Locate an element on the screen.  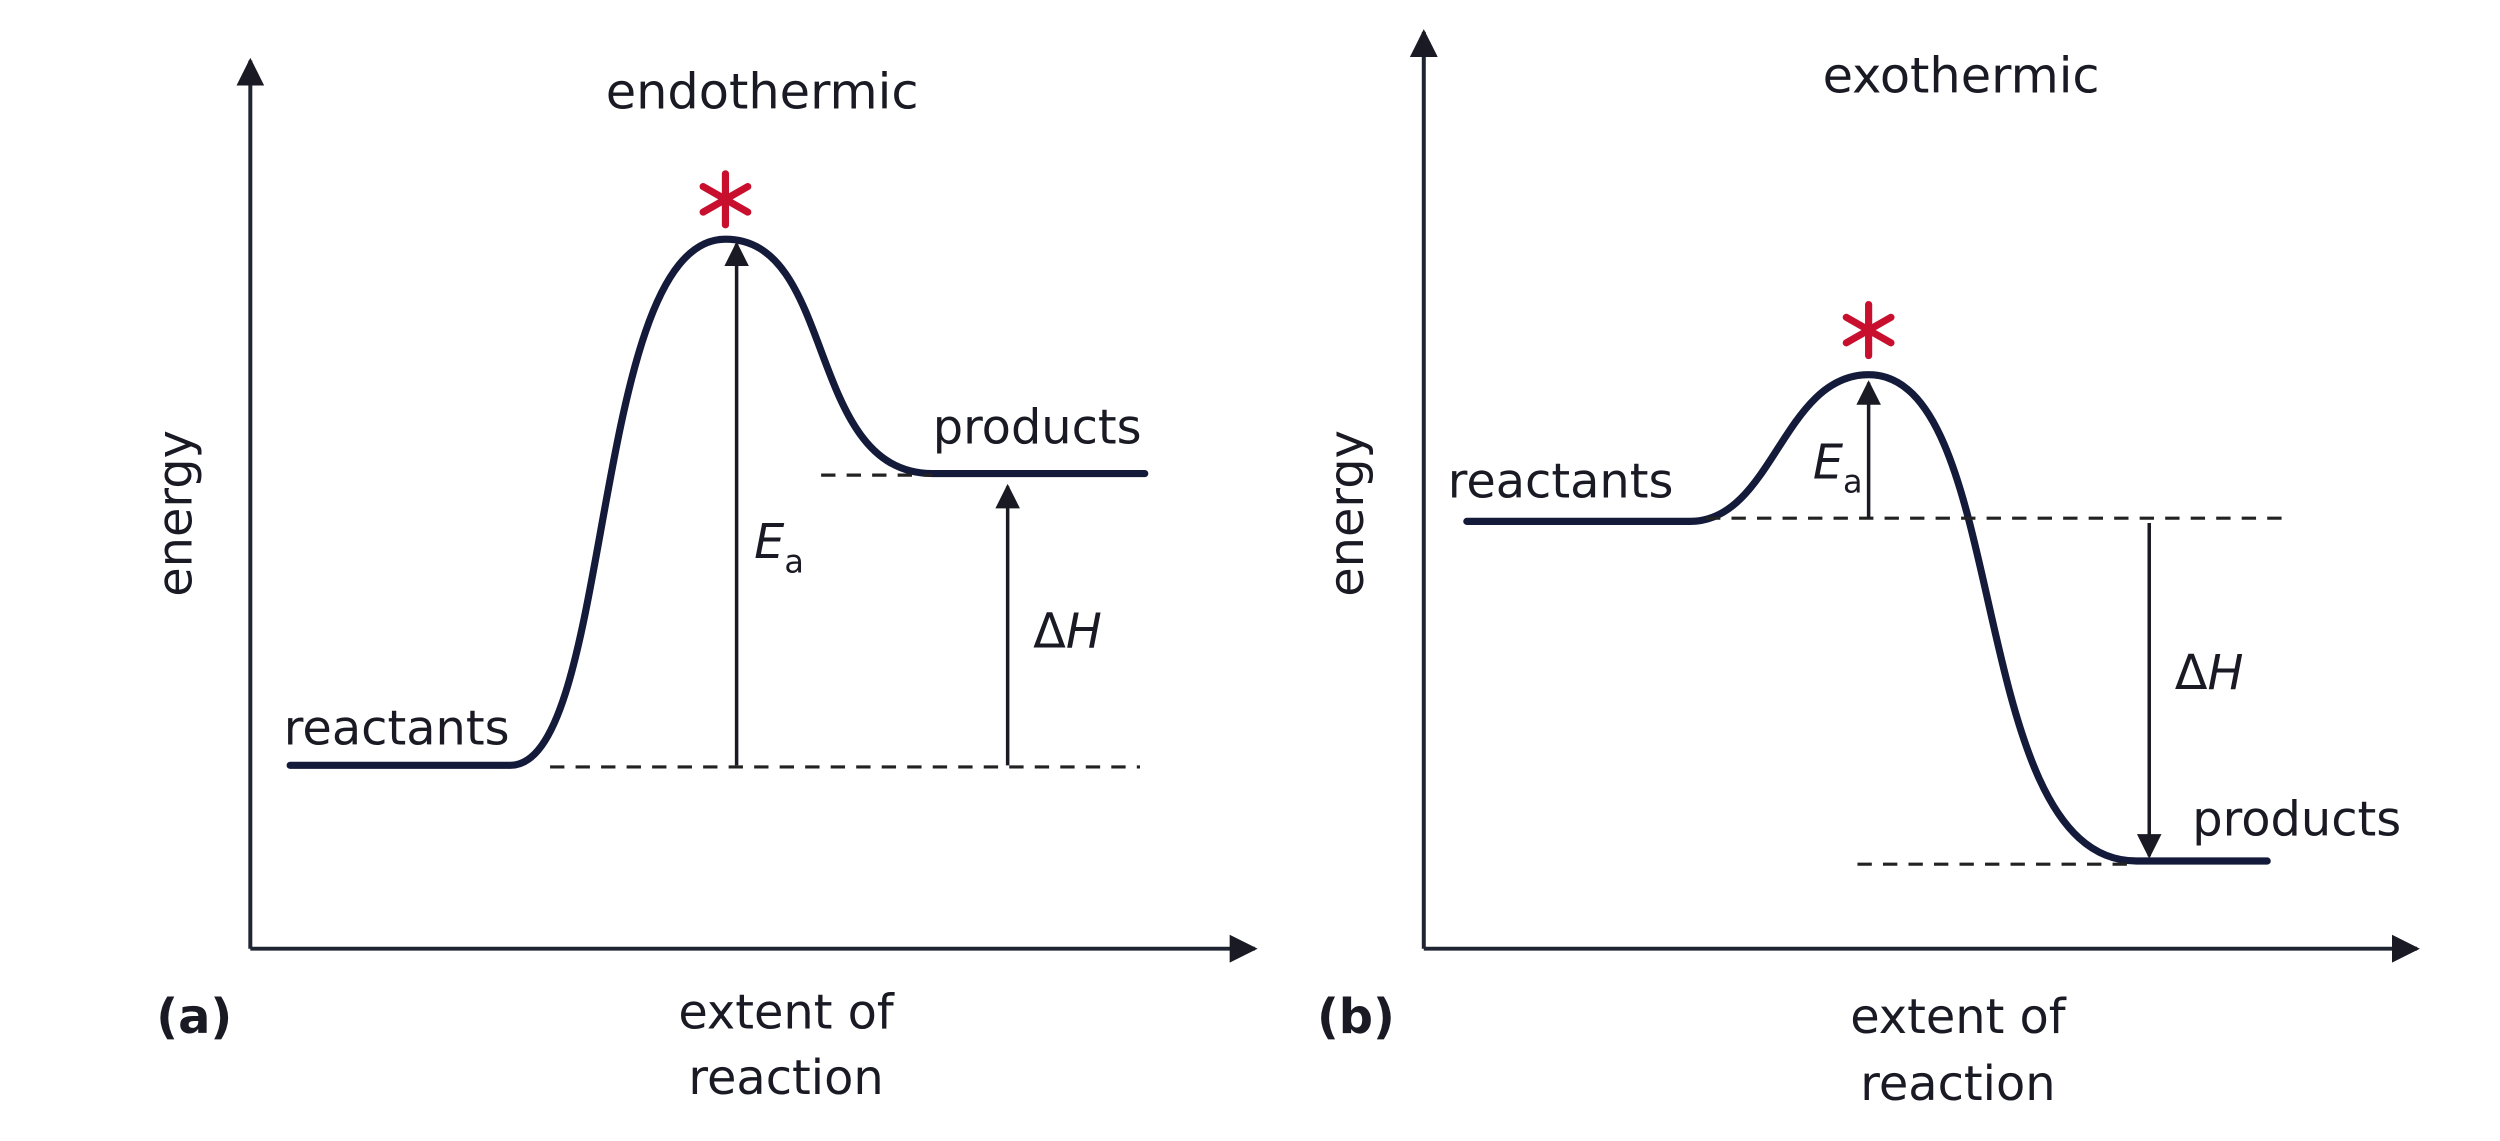
panel-title: exothermic is located at coordinates (1961, 76).